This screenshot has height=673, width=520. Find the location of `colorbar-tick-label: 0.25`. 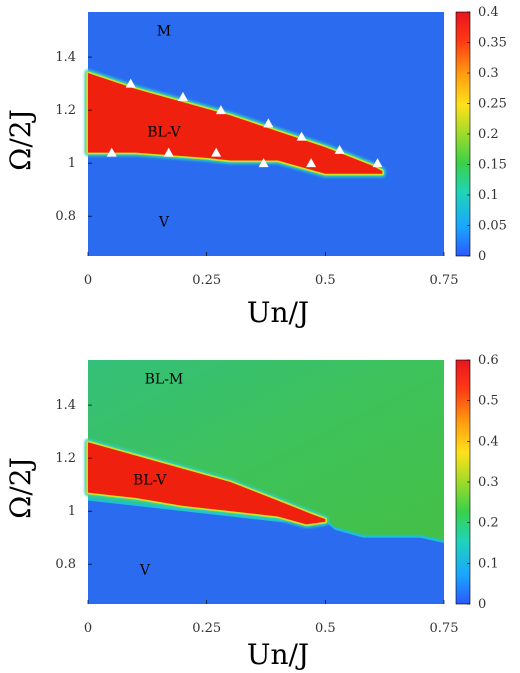

colorbar-tick-label: 0.25 is located at coordinates (492, 104).